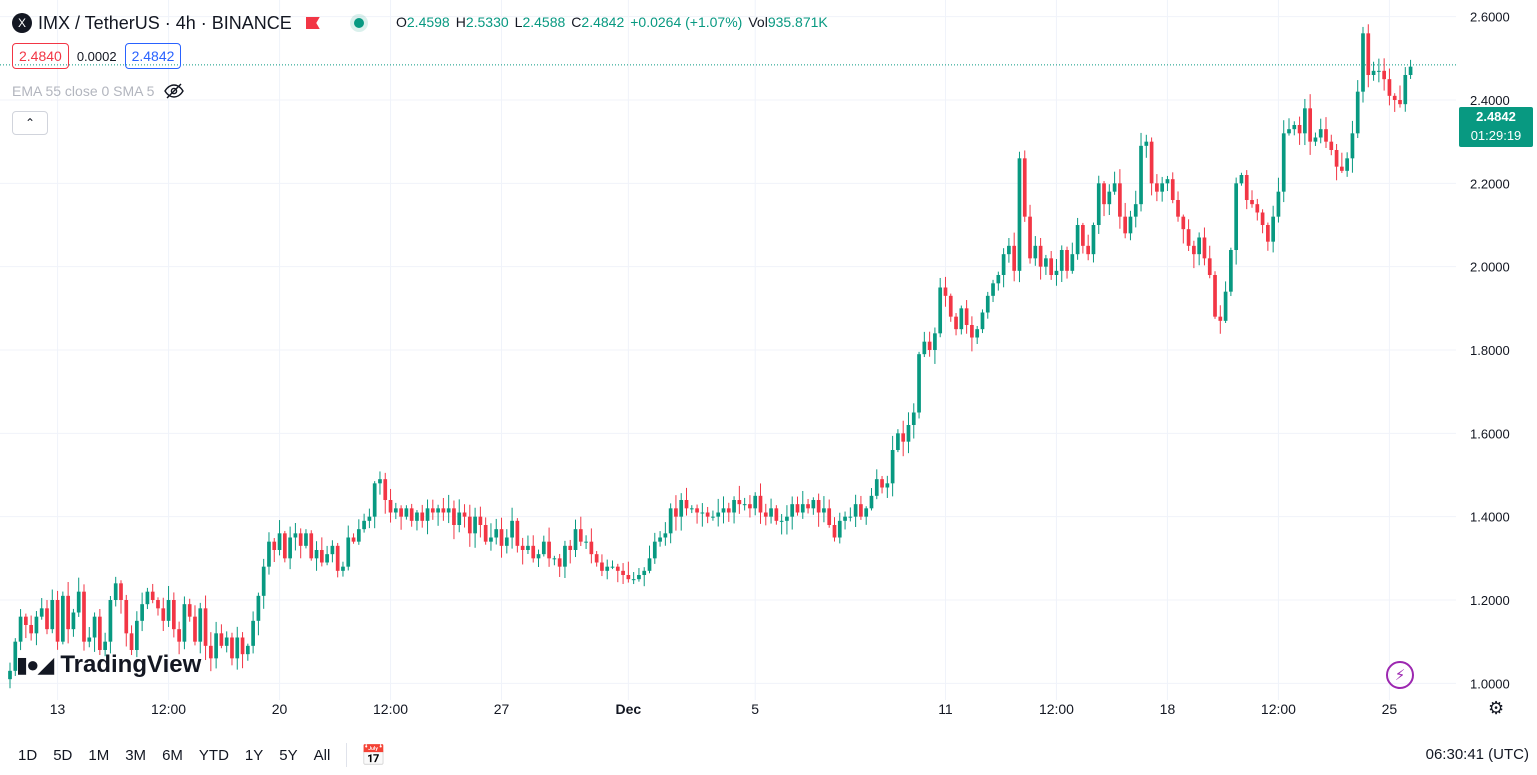 This screenshot has height=775, width=1537. Describe the element at coordinates (174, 91) in the screenshot. I see `eye-off-icon` at that location.